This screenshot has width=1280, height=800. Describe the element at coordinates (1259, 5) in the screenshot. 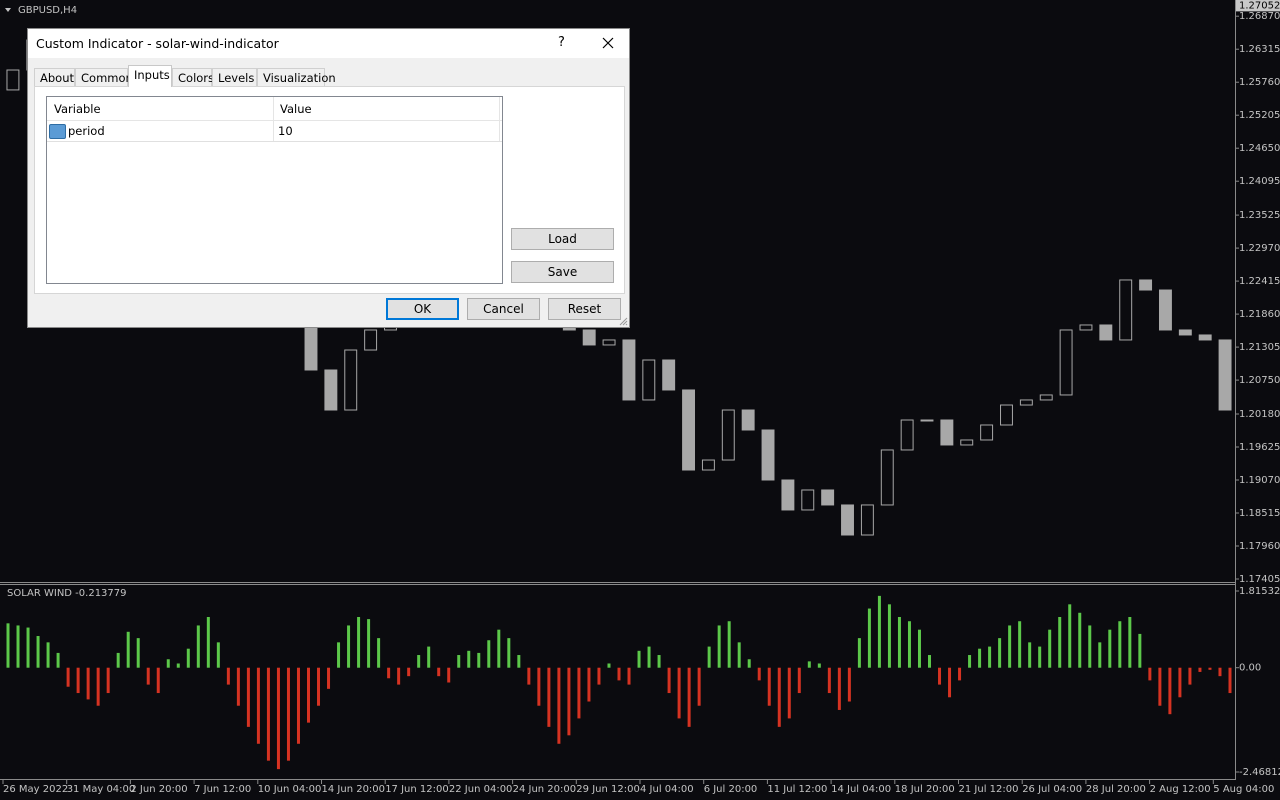

I see `last-price-label: 1.27052` at that location.